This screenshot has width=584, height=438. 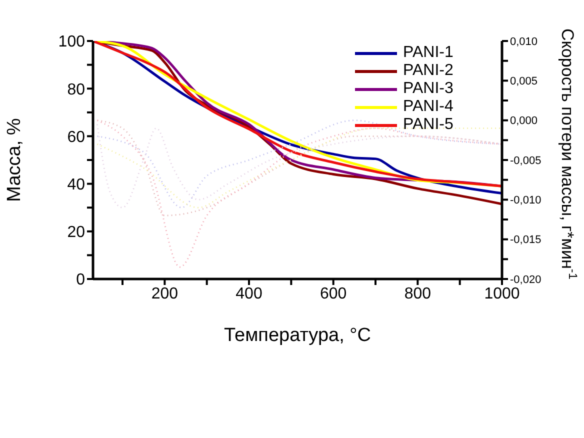 What do you see at coordinates (76, 233) in the screenshot?
I see `y-tick-label: 20` at bounding box center [76, 233].